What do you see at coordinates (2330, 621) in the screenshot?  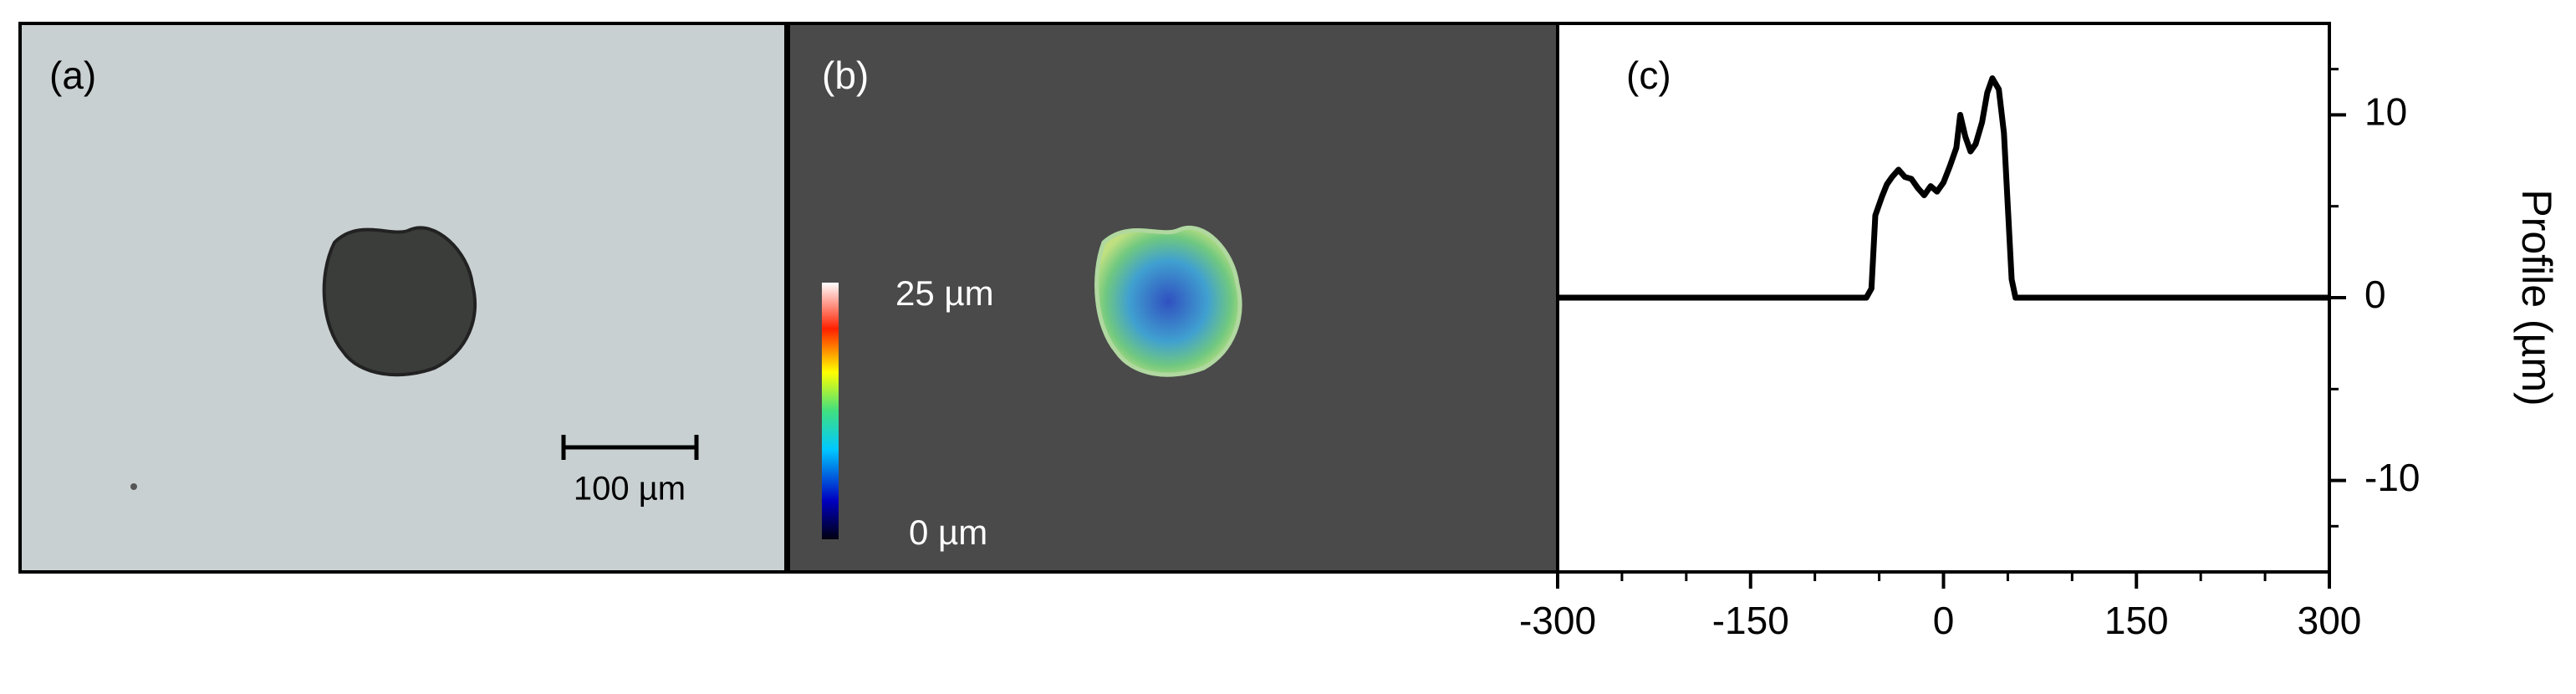 I see `x-tick-label: 300` at bounding box center [2330, 621].